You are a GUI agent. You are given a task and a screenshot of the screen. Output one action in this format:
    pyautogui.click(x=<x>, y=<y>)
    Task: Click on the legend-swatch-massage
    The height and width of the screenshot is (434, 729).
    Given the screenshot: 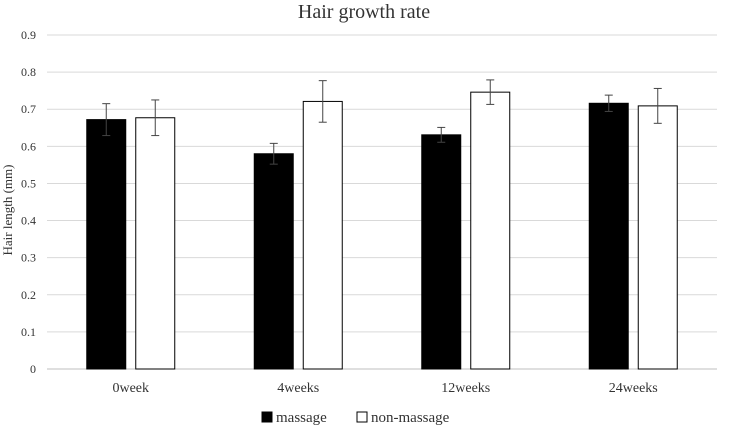 What is the action you would take?
    pyautogui.click(x=267, y=417)
    